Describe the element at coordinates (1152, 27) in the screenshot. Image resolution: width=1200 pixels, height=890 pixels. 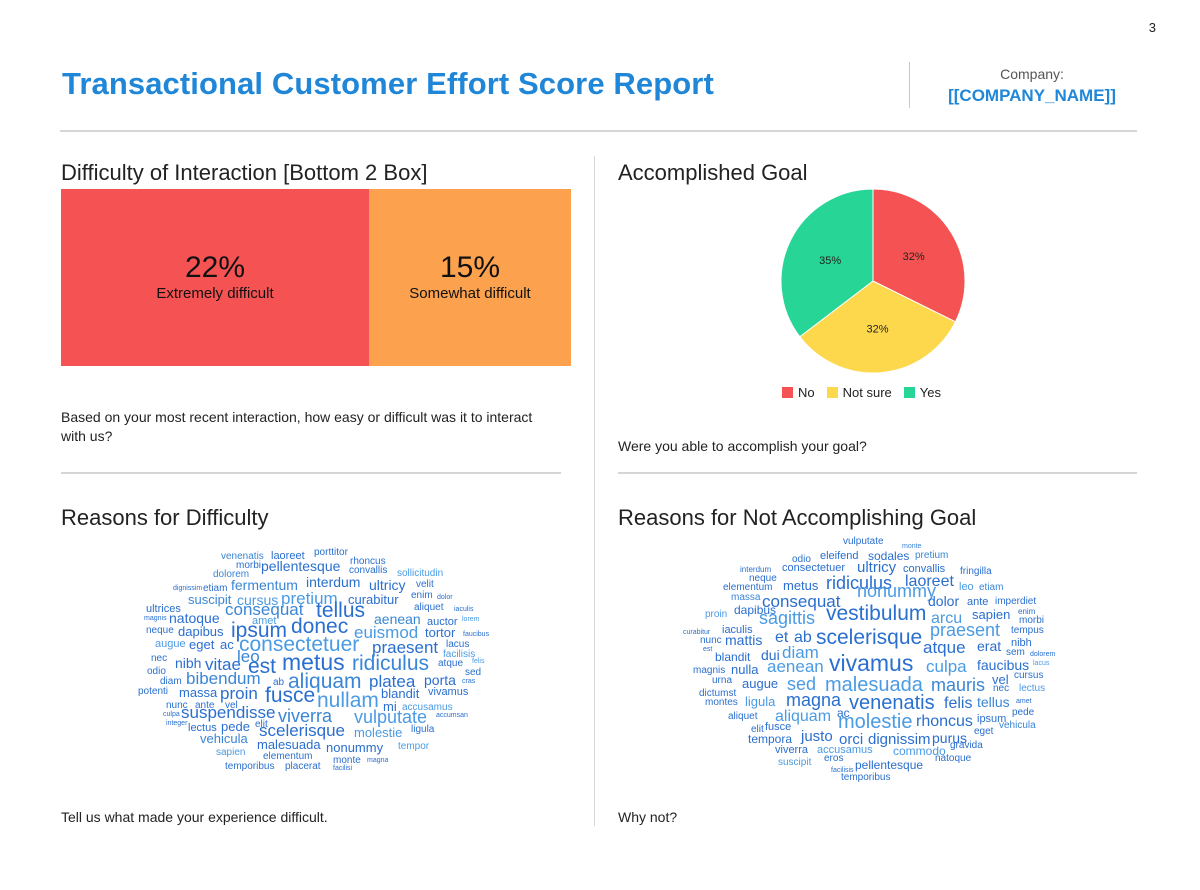
I see `page-number: 3` at that location.